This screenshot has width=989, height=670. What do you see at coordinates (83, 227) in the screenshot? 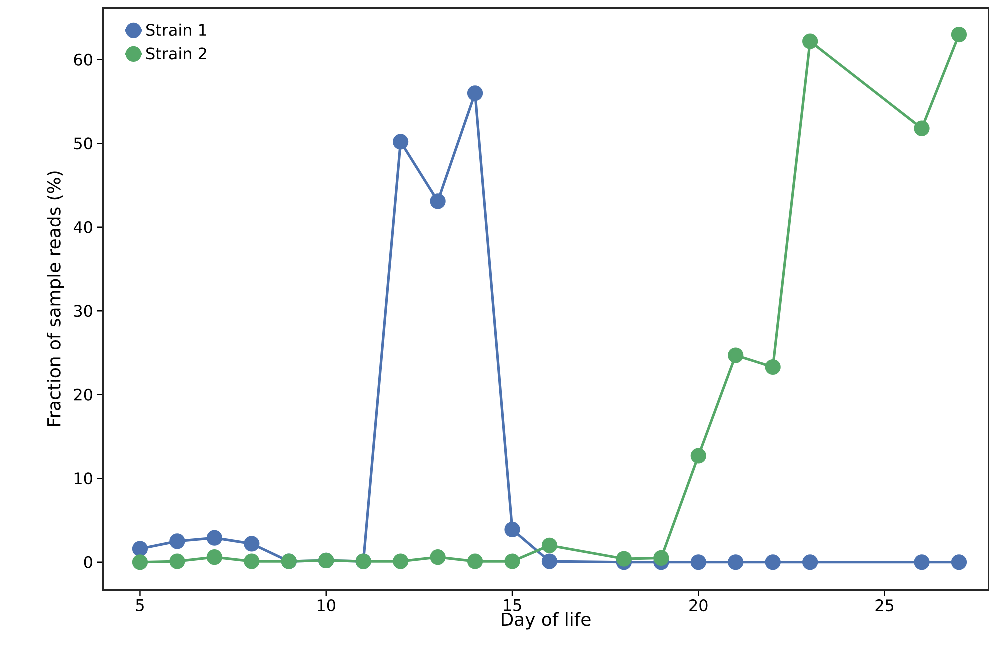
I see `y-tick-label: 40` at bounding box center [83, 227].